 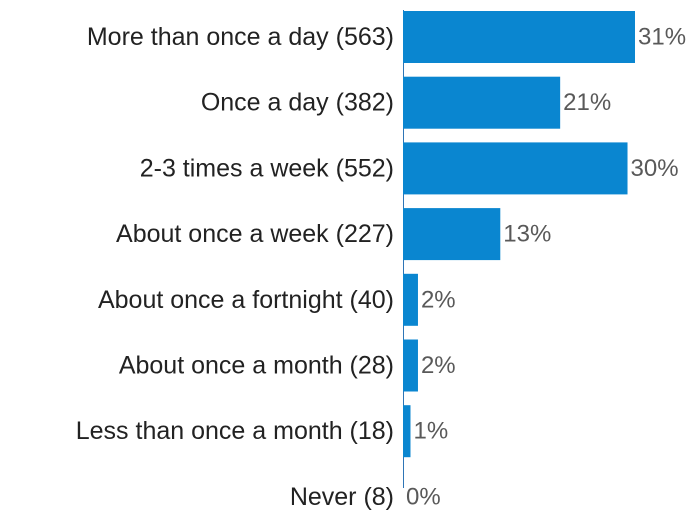 What do you see at coordinates (297, 103) in the screenshot?
I see `category-label: Once a day (382)` at bounding box center [297, 103].